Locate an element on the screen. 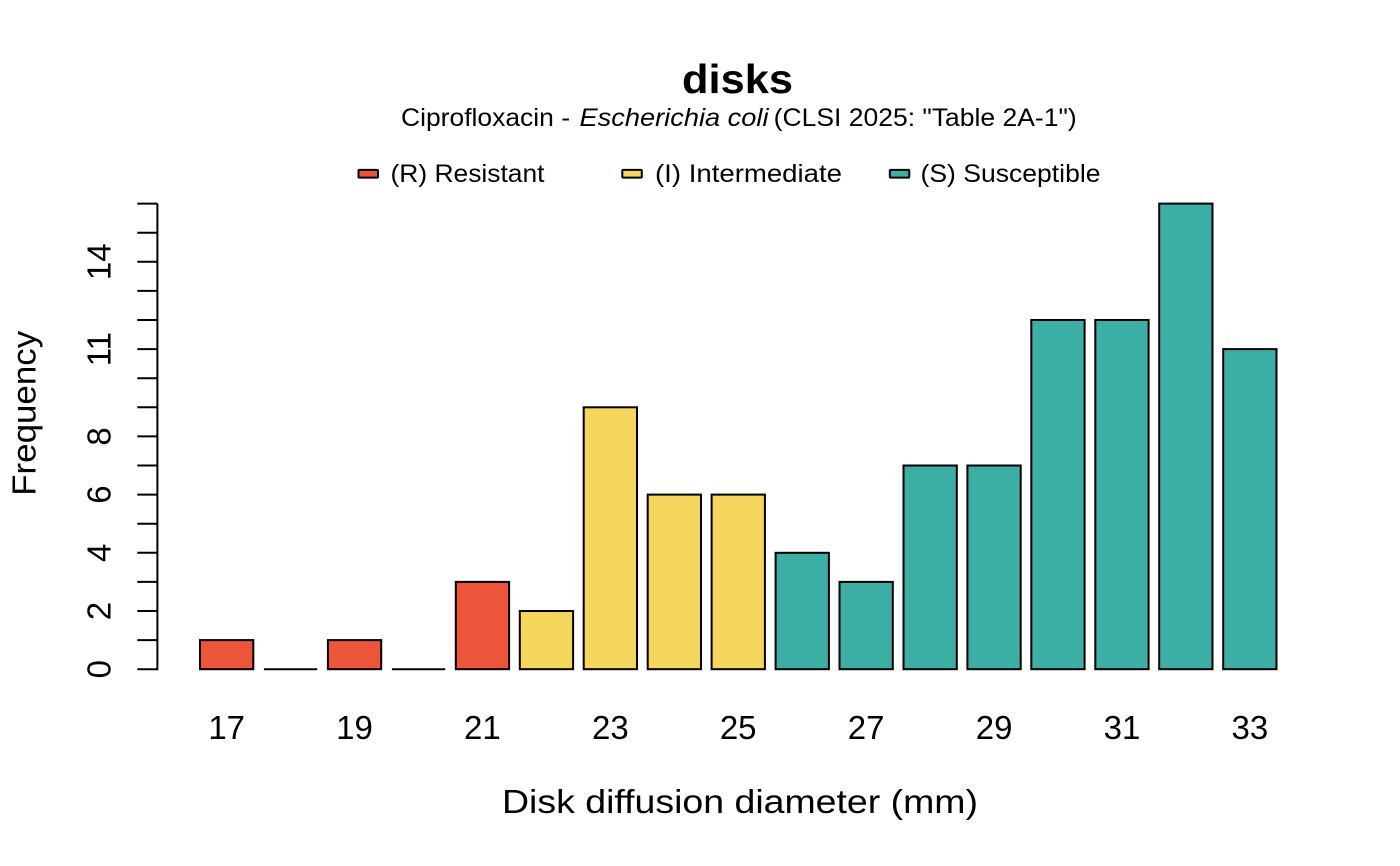 The image size is (1400, 866). svg-text: (I) Intermediate is located at coordinates (748, 174).